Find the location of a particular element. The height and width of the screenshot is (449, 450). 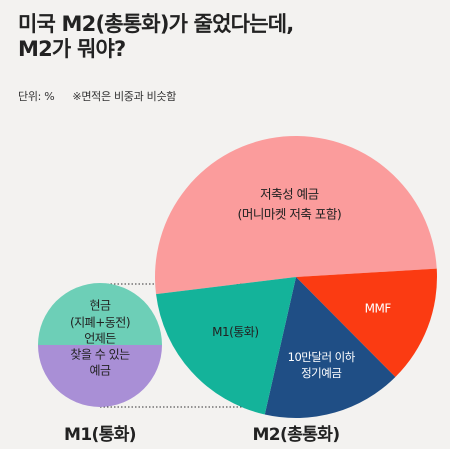

m1-pie is located at coordinates (100, 345).